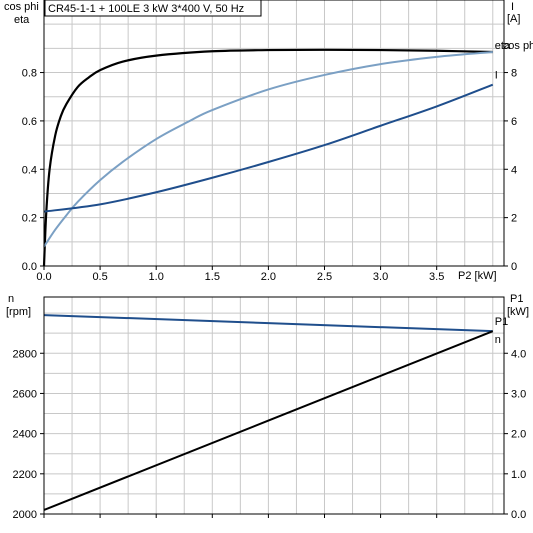  I want to click on y-right-tick-label: 0.0, so click(518, 515).